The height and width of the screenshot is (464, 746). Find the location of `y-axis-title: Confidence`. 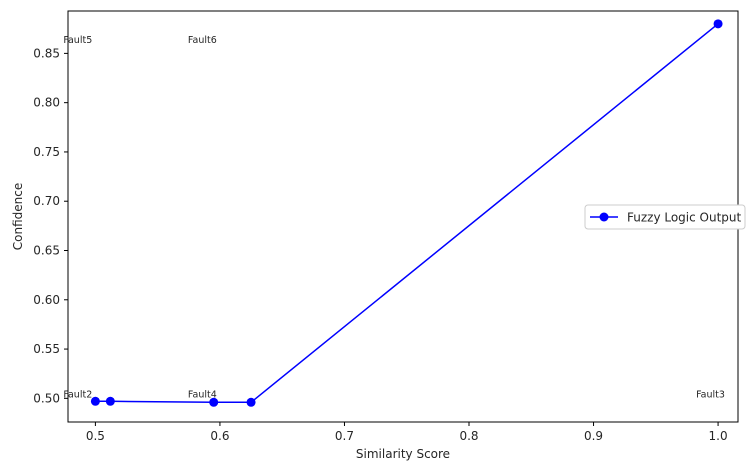

y-axis-title: Confidence is located at coordinates (18, 216).